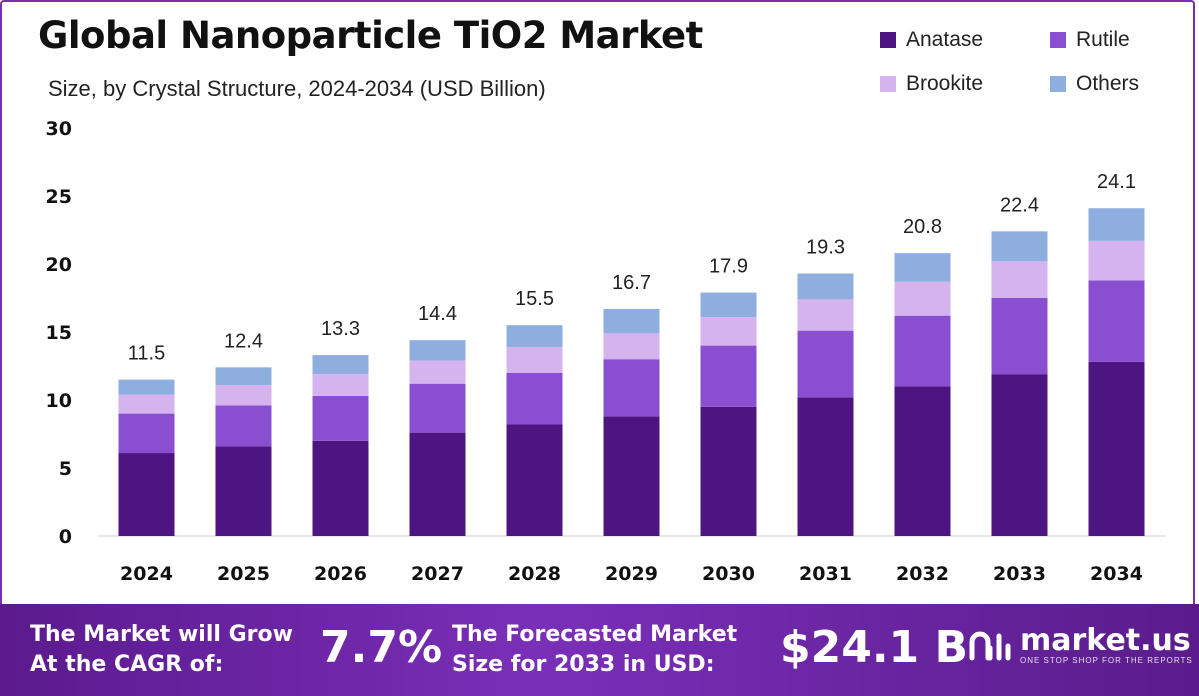  I want to click on legend-label-rutile: Rutile, so click(1103, 39).